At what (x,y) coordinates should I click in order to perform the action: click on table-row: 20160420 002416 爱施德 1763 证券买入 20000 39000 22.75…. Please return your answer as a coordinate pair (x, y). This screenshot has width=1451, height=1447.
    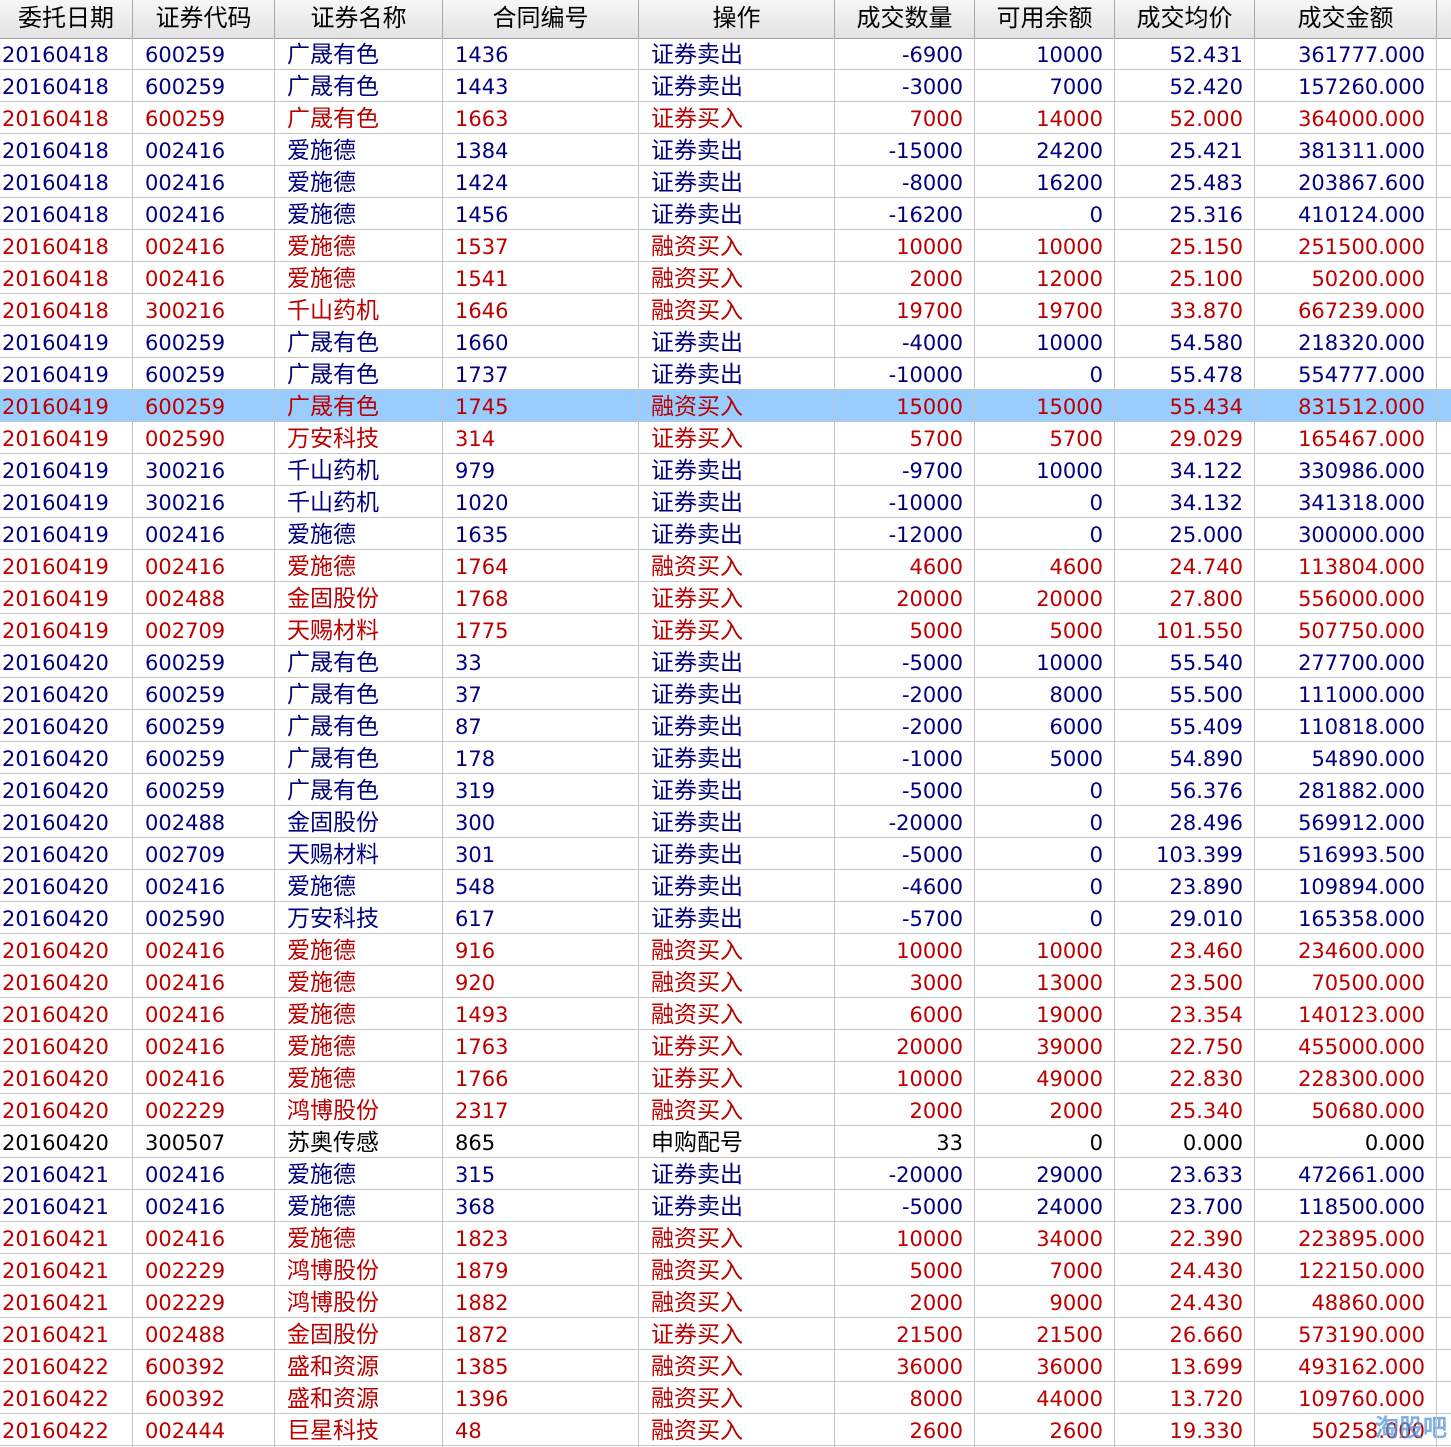
    Looking at the image, I should click on (725, 1046).